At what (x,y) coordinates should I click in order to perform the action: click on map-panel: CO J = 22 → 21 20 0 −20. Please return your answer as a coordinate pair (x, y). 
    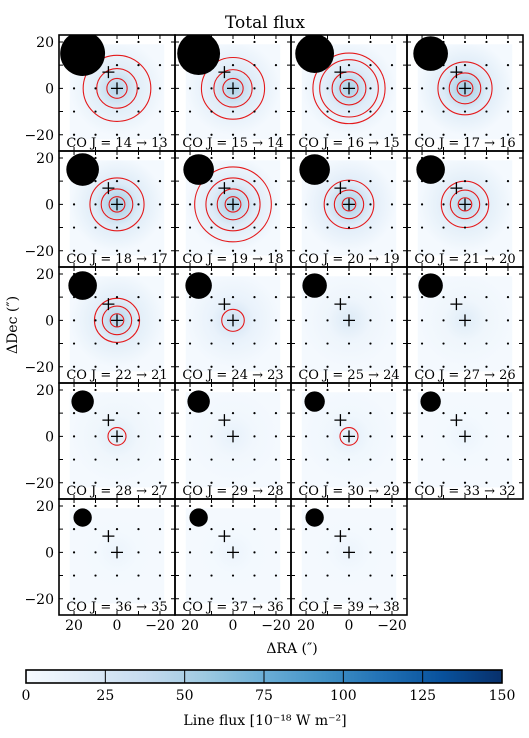
    Looking at the image, I should click on (100, 325).